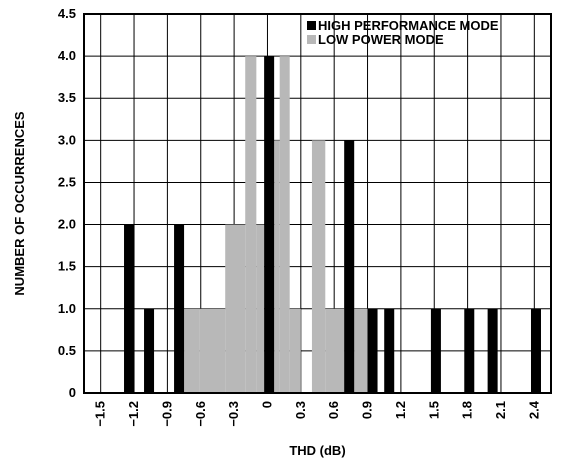 The width and height of the screenshot is (564, 463). I want to click on x-tick-label: 0, so click(266, 404).